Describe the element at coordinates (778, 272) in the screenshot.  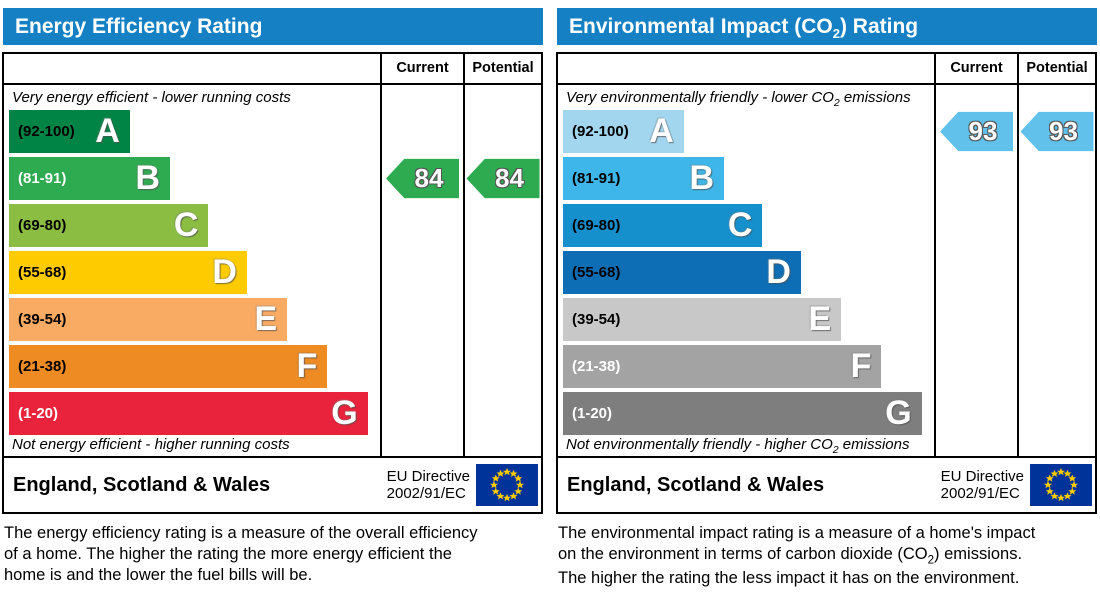
I see `band-letter: D` at that location.